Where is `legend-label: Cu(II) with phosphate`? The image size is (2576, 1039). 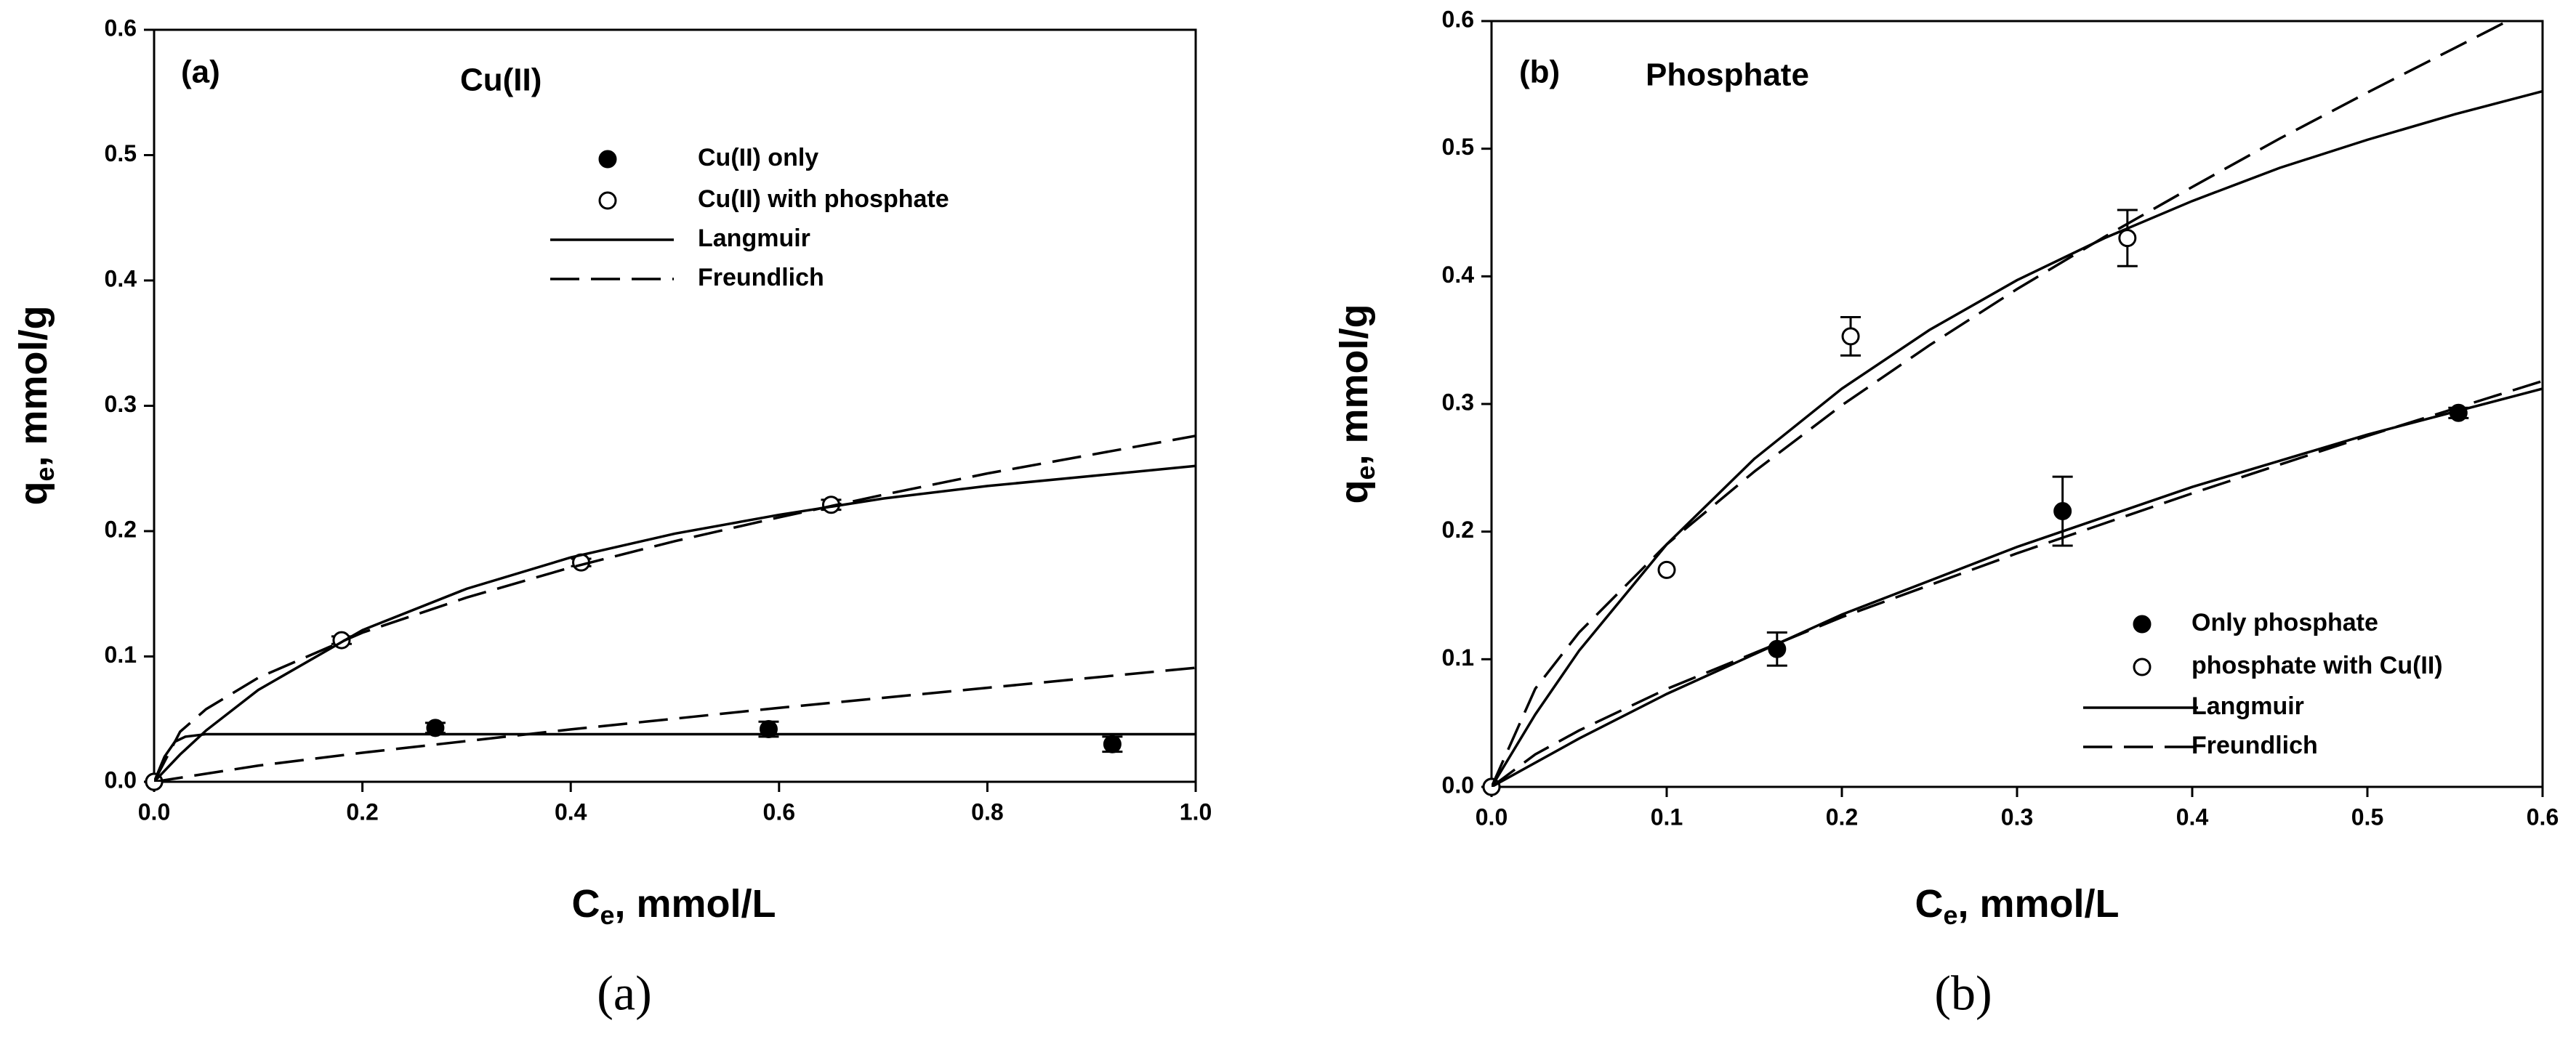
legend-label: Cu(II) with phosphate is located at coordinates (823, 199).